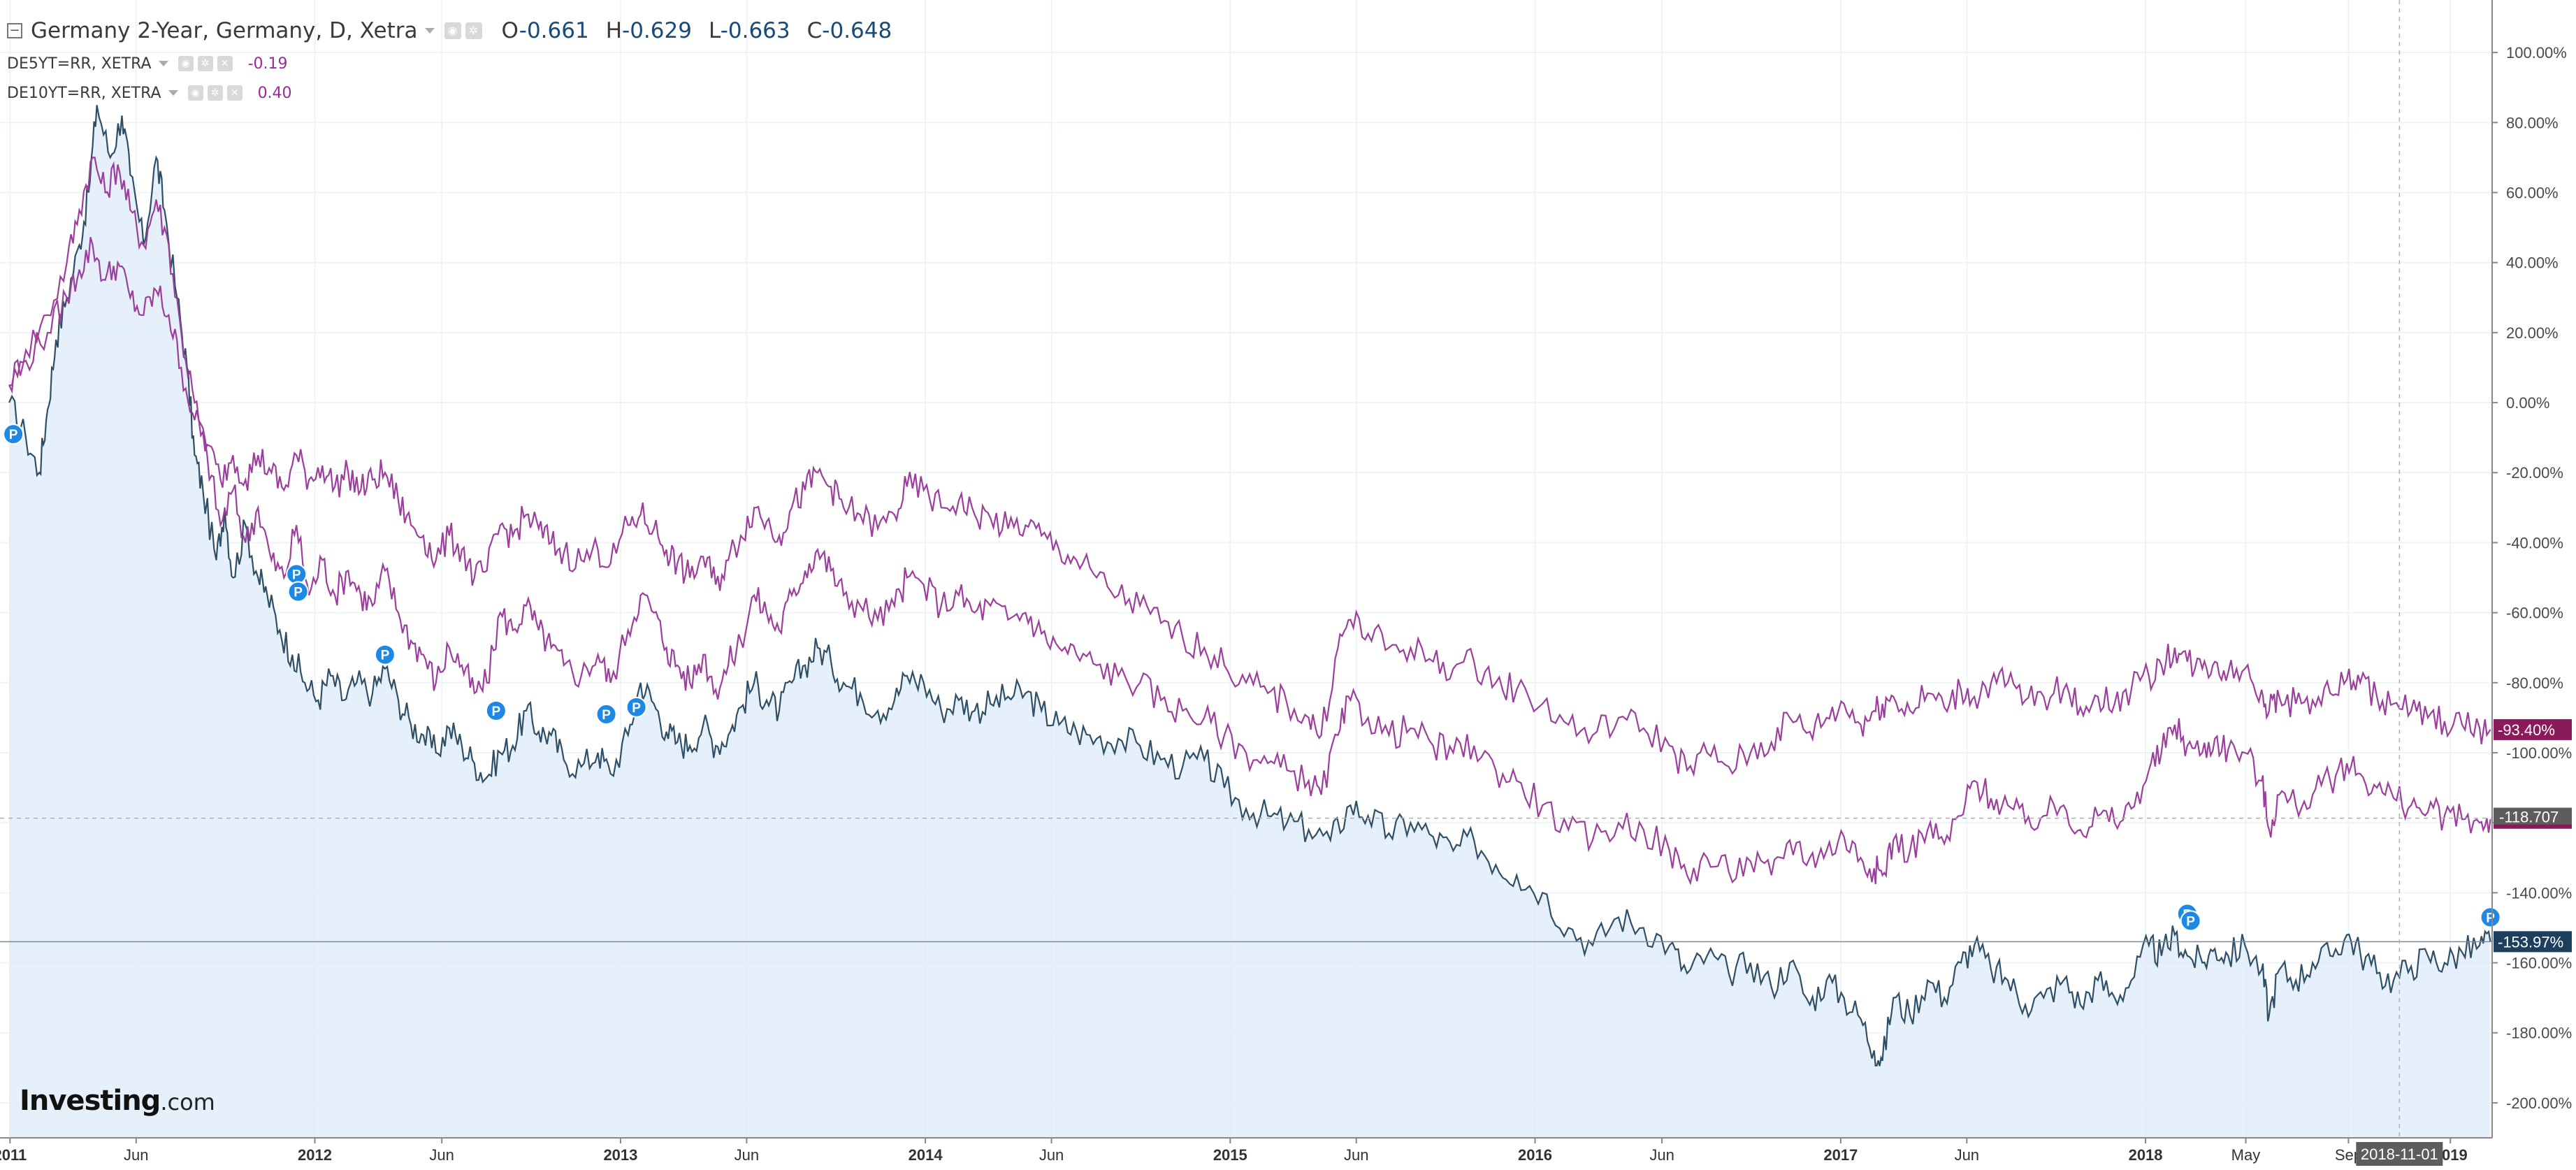 Image resolution: width=2576 pixels, height=1170 pixels. Describe the element at coordinates (2539, 964) in the screenshot. I see `y-tick-label: -160.00%` at that location.